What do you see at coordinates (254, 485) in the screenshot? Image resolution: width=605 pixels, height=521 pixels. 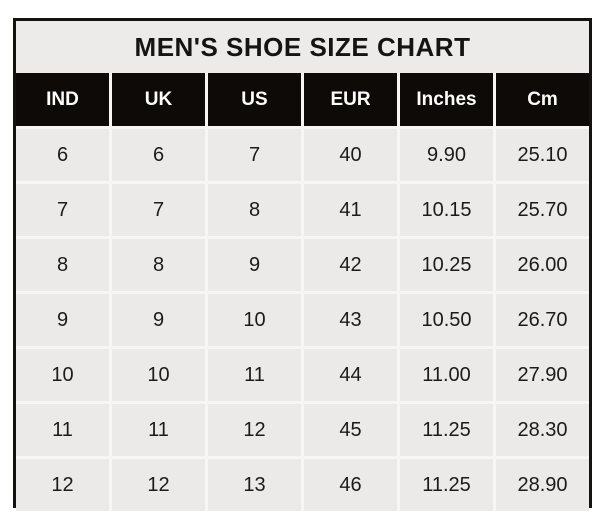 I see `table-cell: 13` at bounding box center [254, 485].